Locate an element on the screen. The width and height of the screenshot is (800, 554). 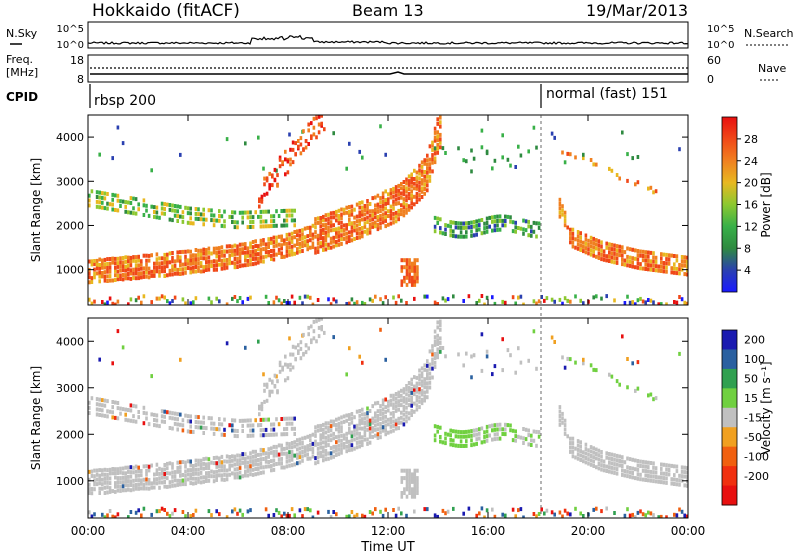
nave-tick-top: 60 is located at coordinates (714, 60).